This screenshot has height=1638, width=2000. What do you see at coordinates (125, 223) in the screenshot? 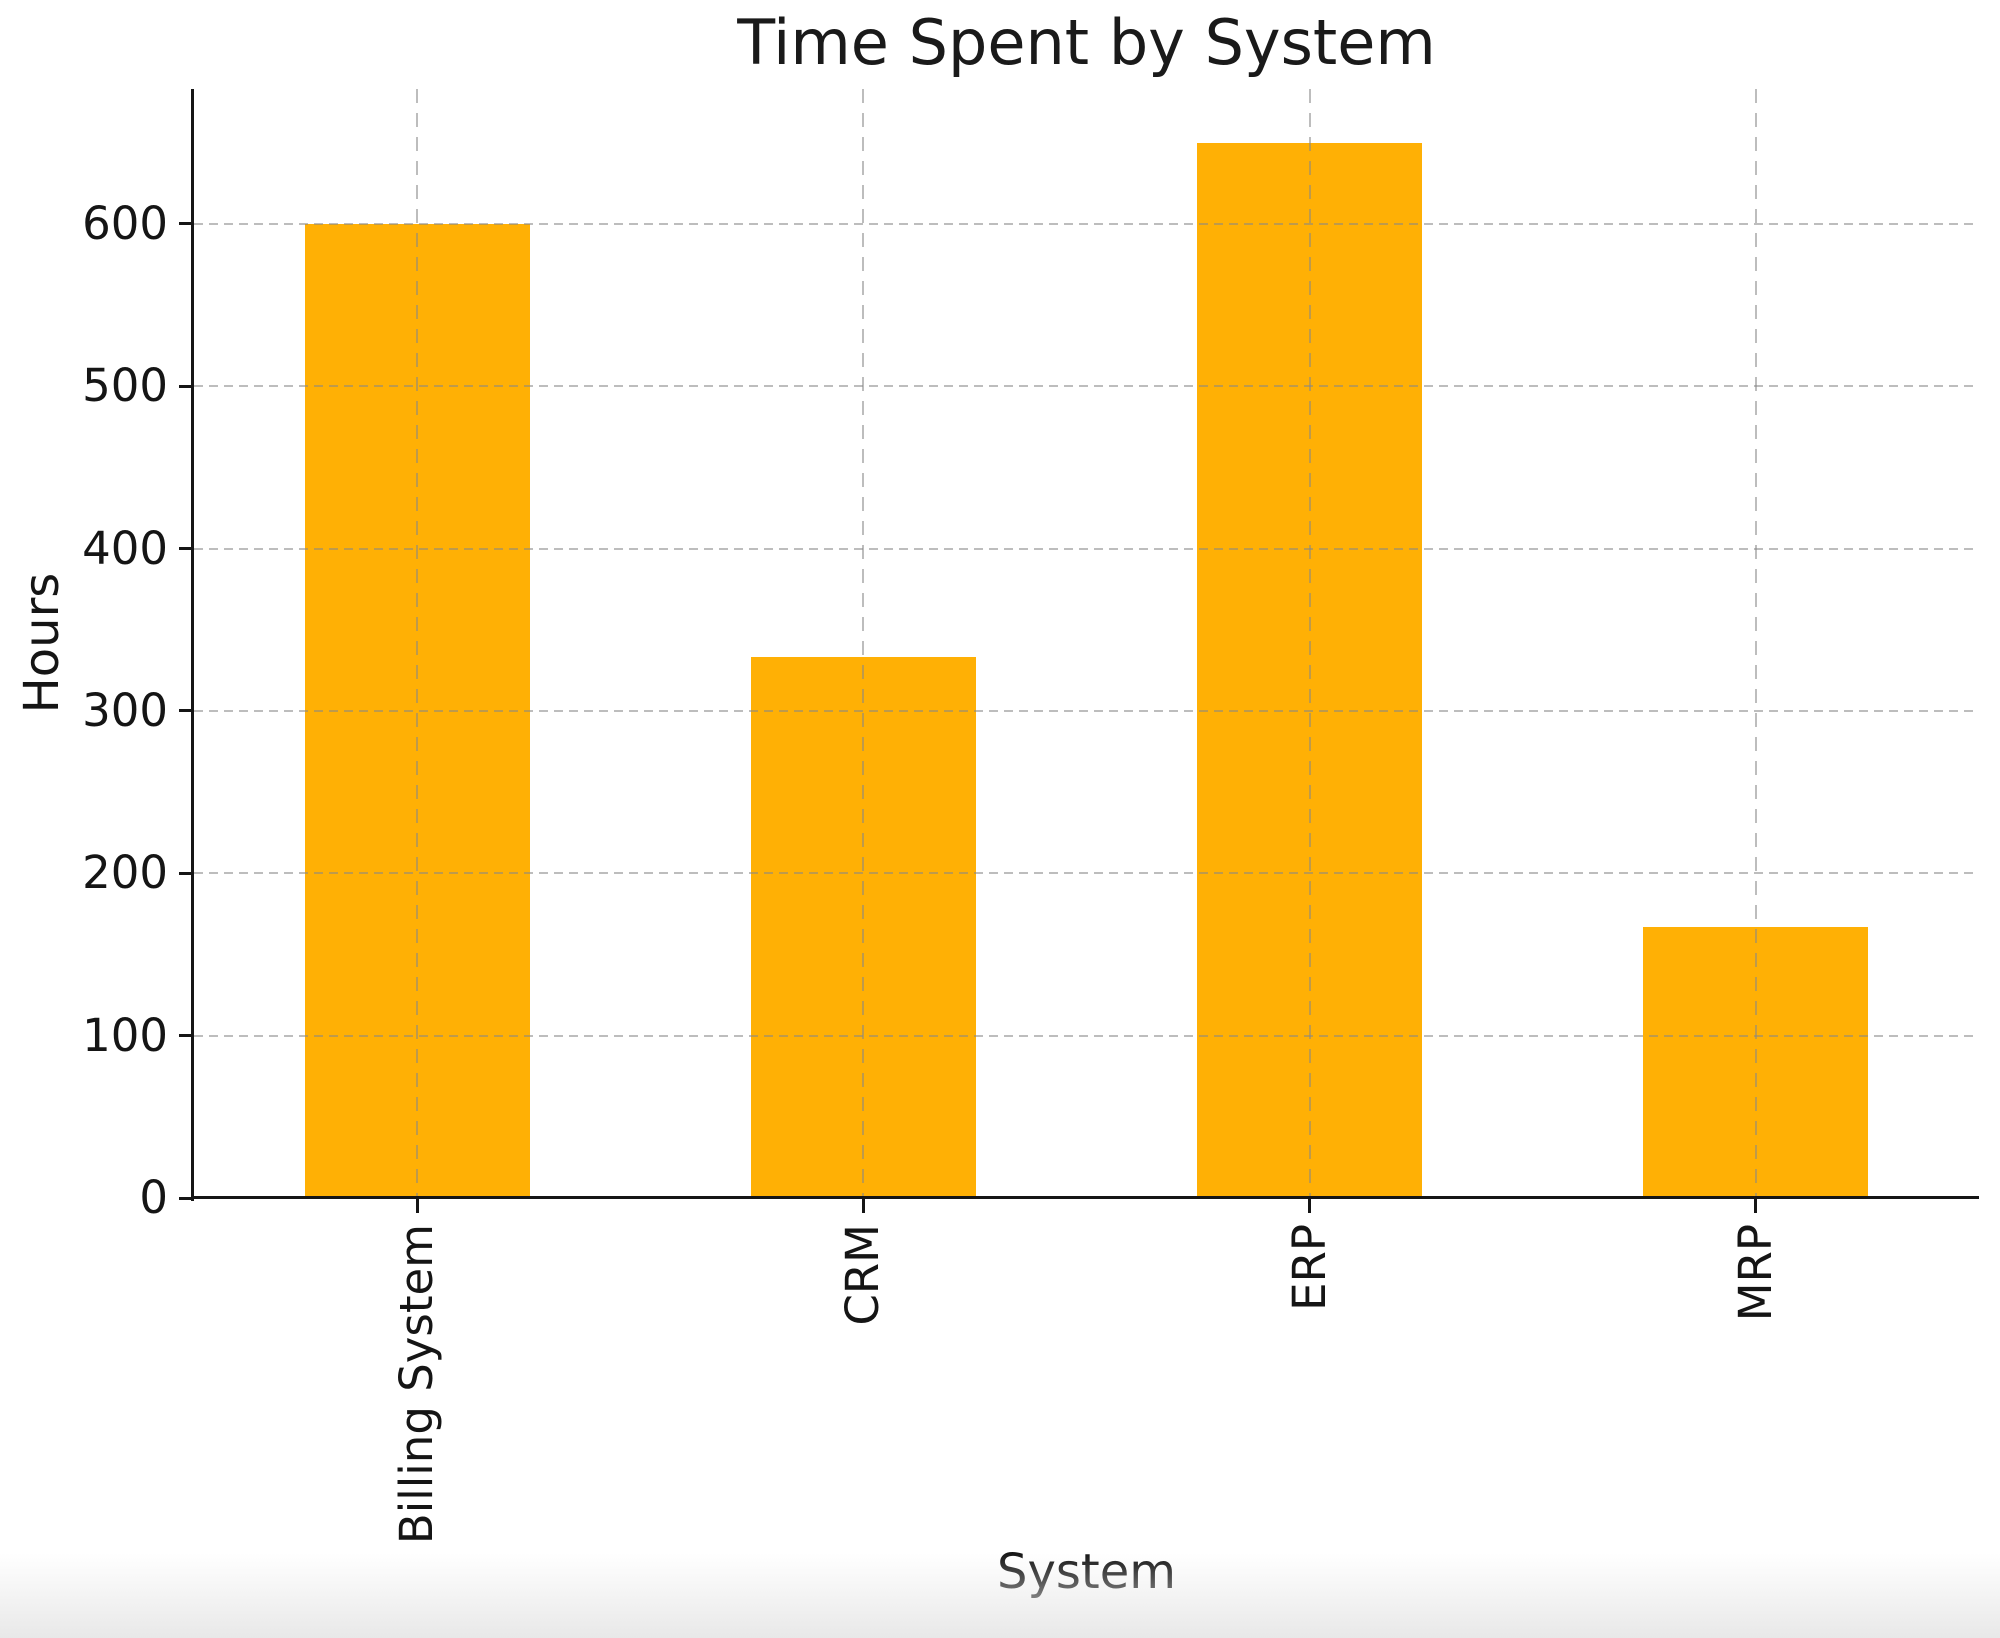
I see `y-tick-label-600: 600` at bounding box center [125, 223].